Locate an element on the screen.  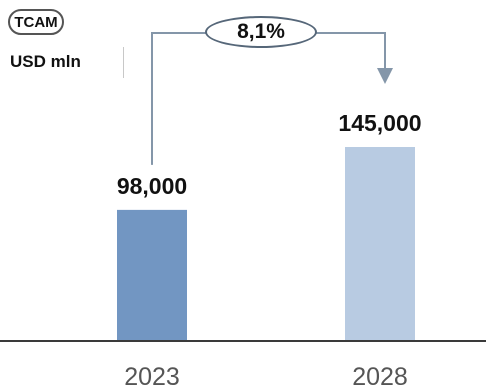
growth-connector-right is located at coordinates (351, 51).